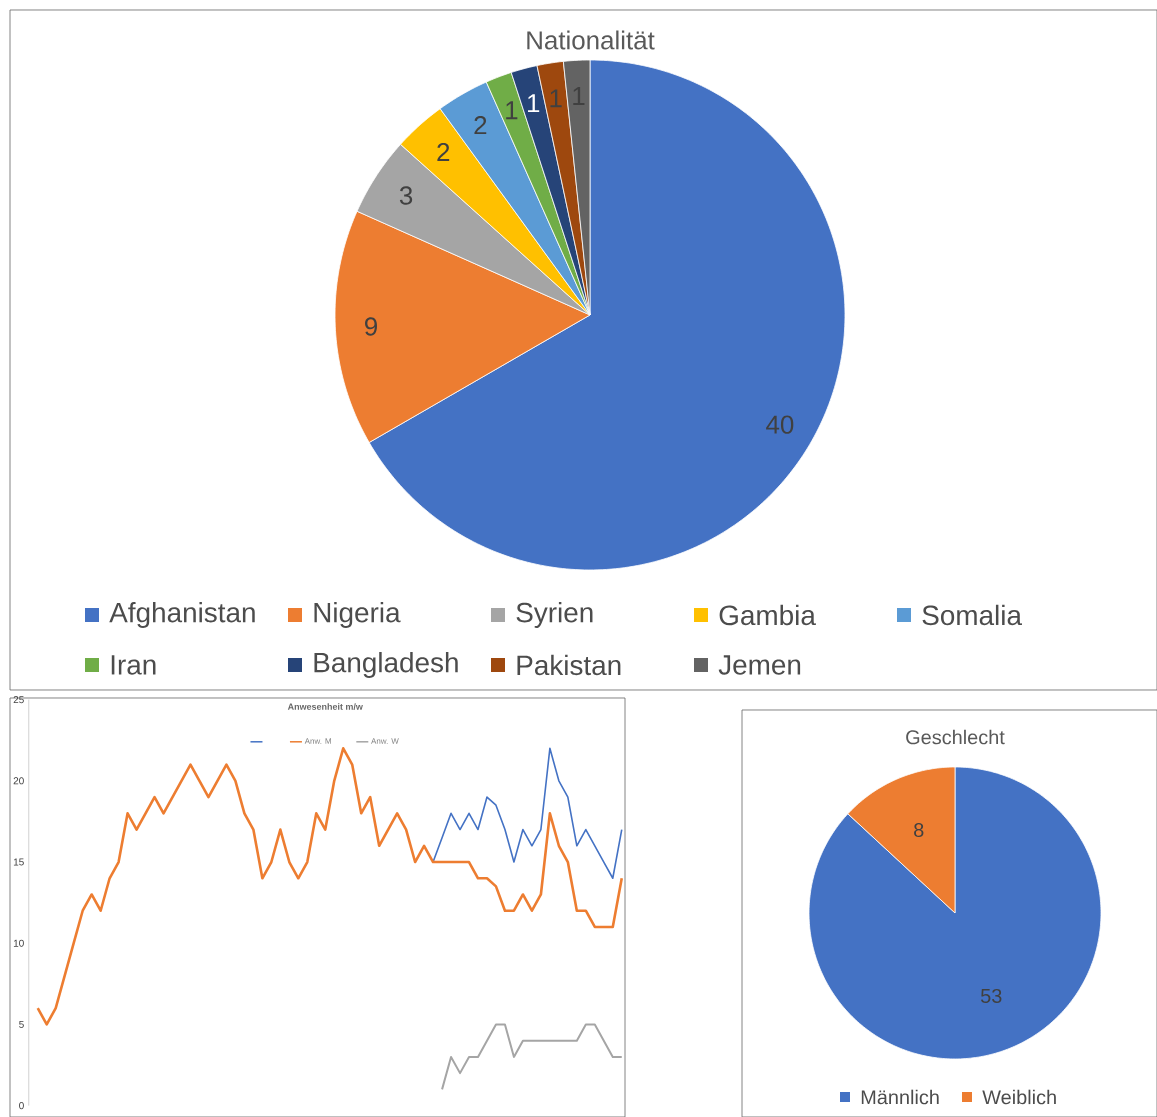 The image size is (1157, 1117). Describe the element at coordinates (919, 830) in the screenshot. I see `data-label: 8` at that location.